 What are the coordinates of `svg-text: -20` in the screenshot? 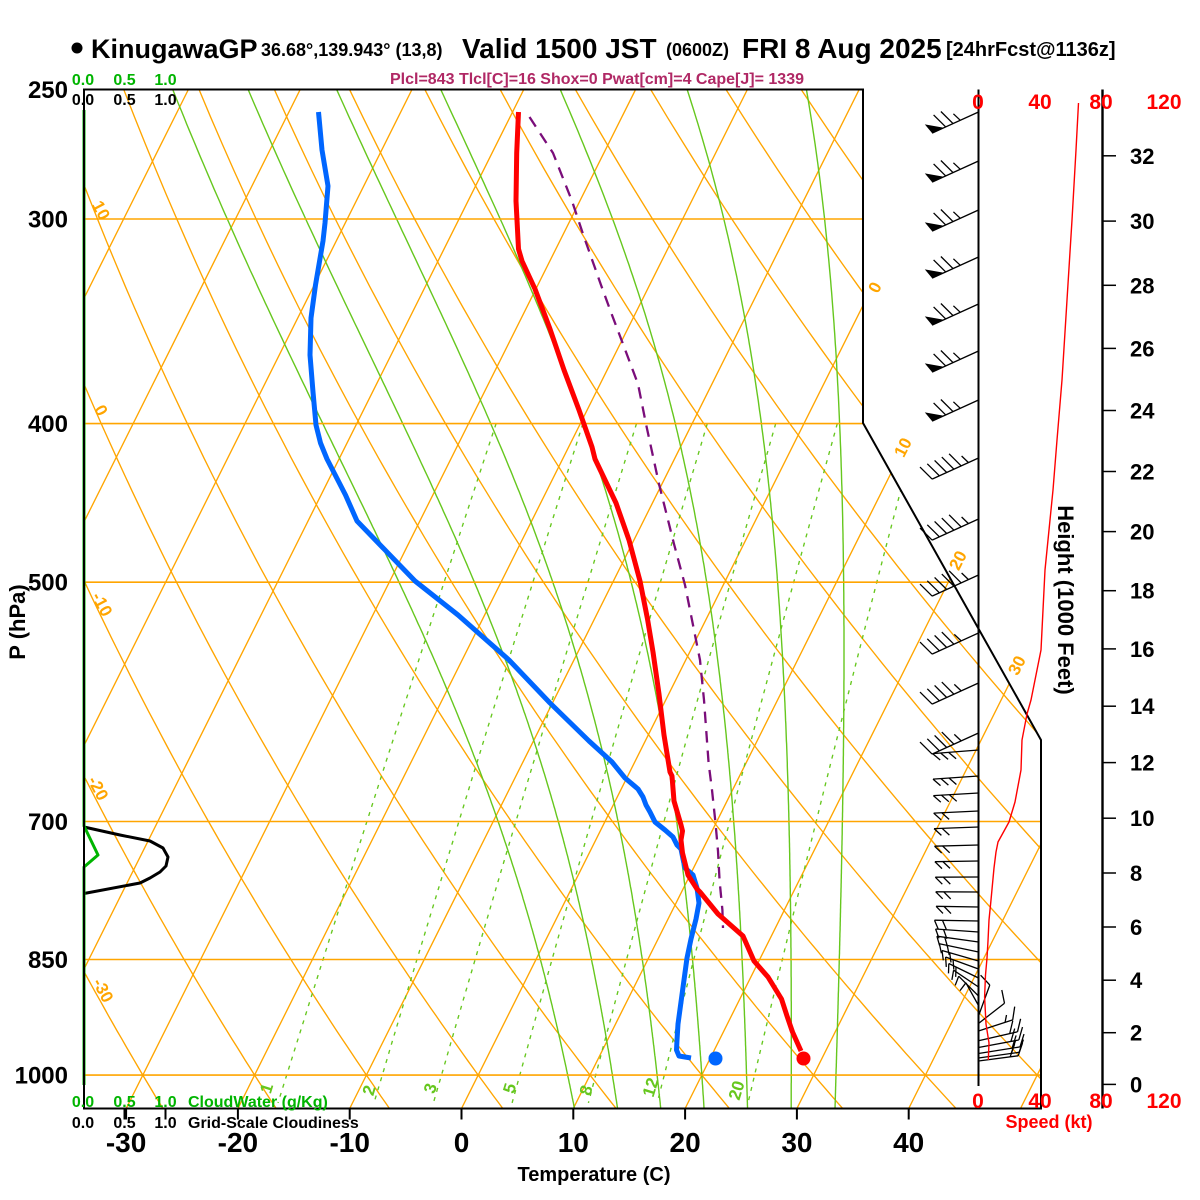 It's located at (238, 1142).